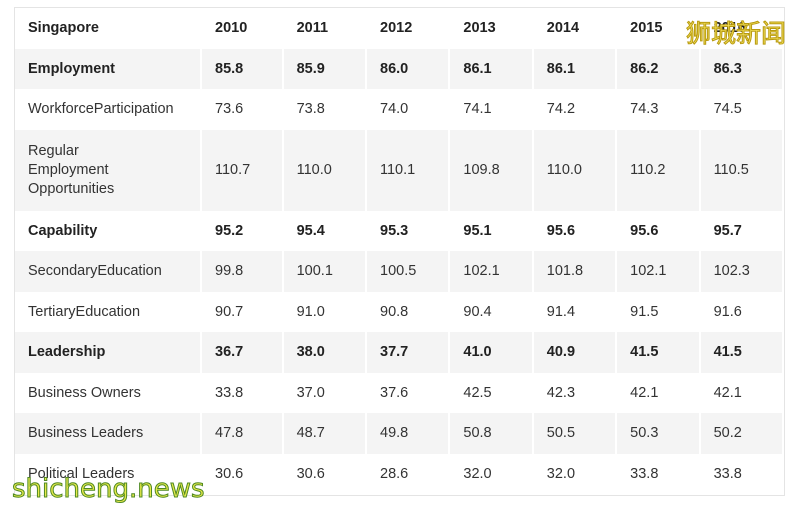  Describe the element at coordinates (107, 433) in the screenshot. I see `row-label: Business Leaders` at that location.